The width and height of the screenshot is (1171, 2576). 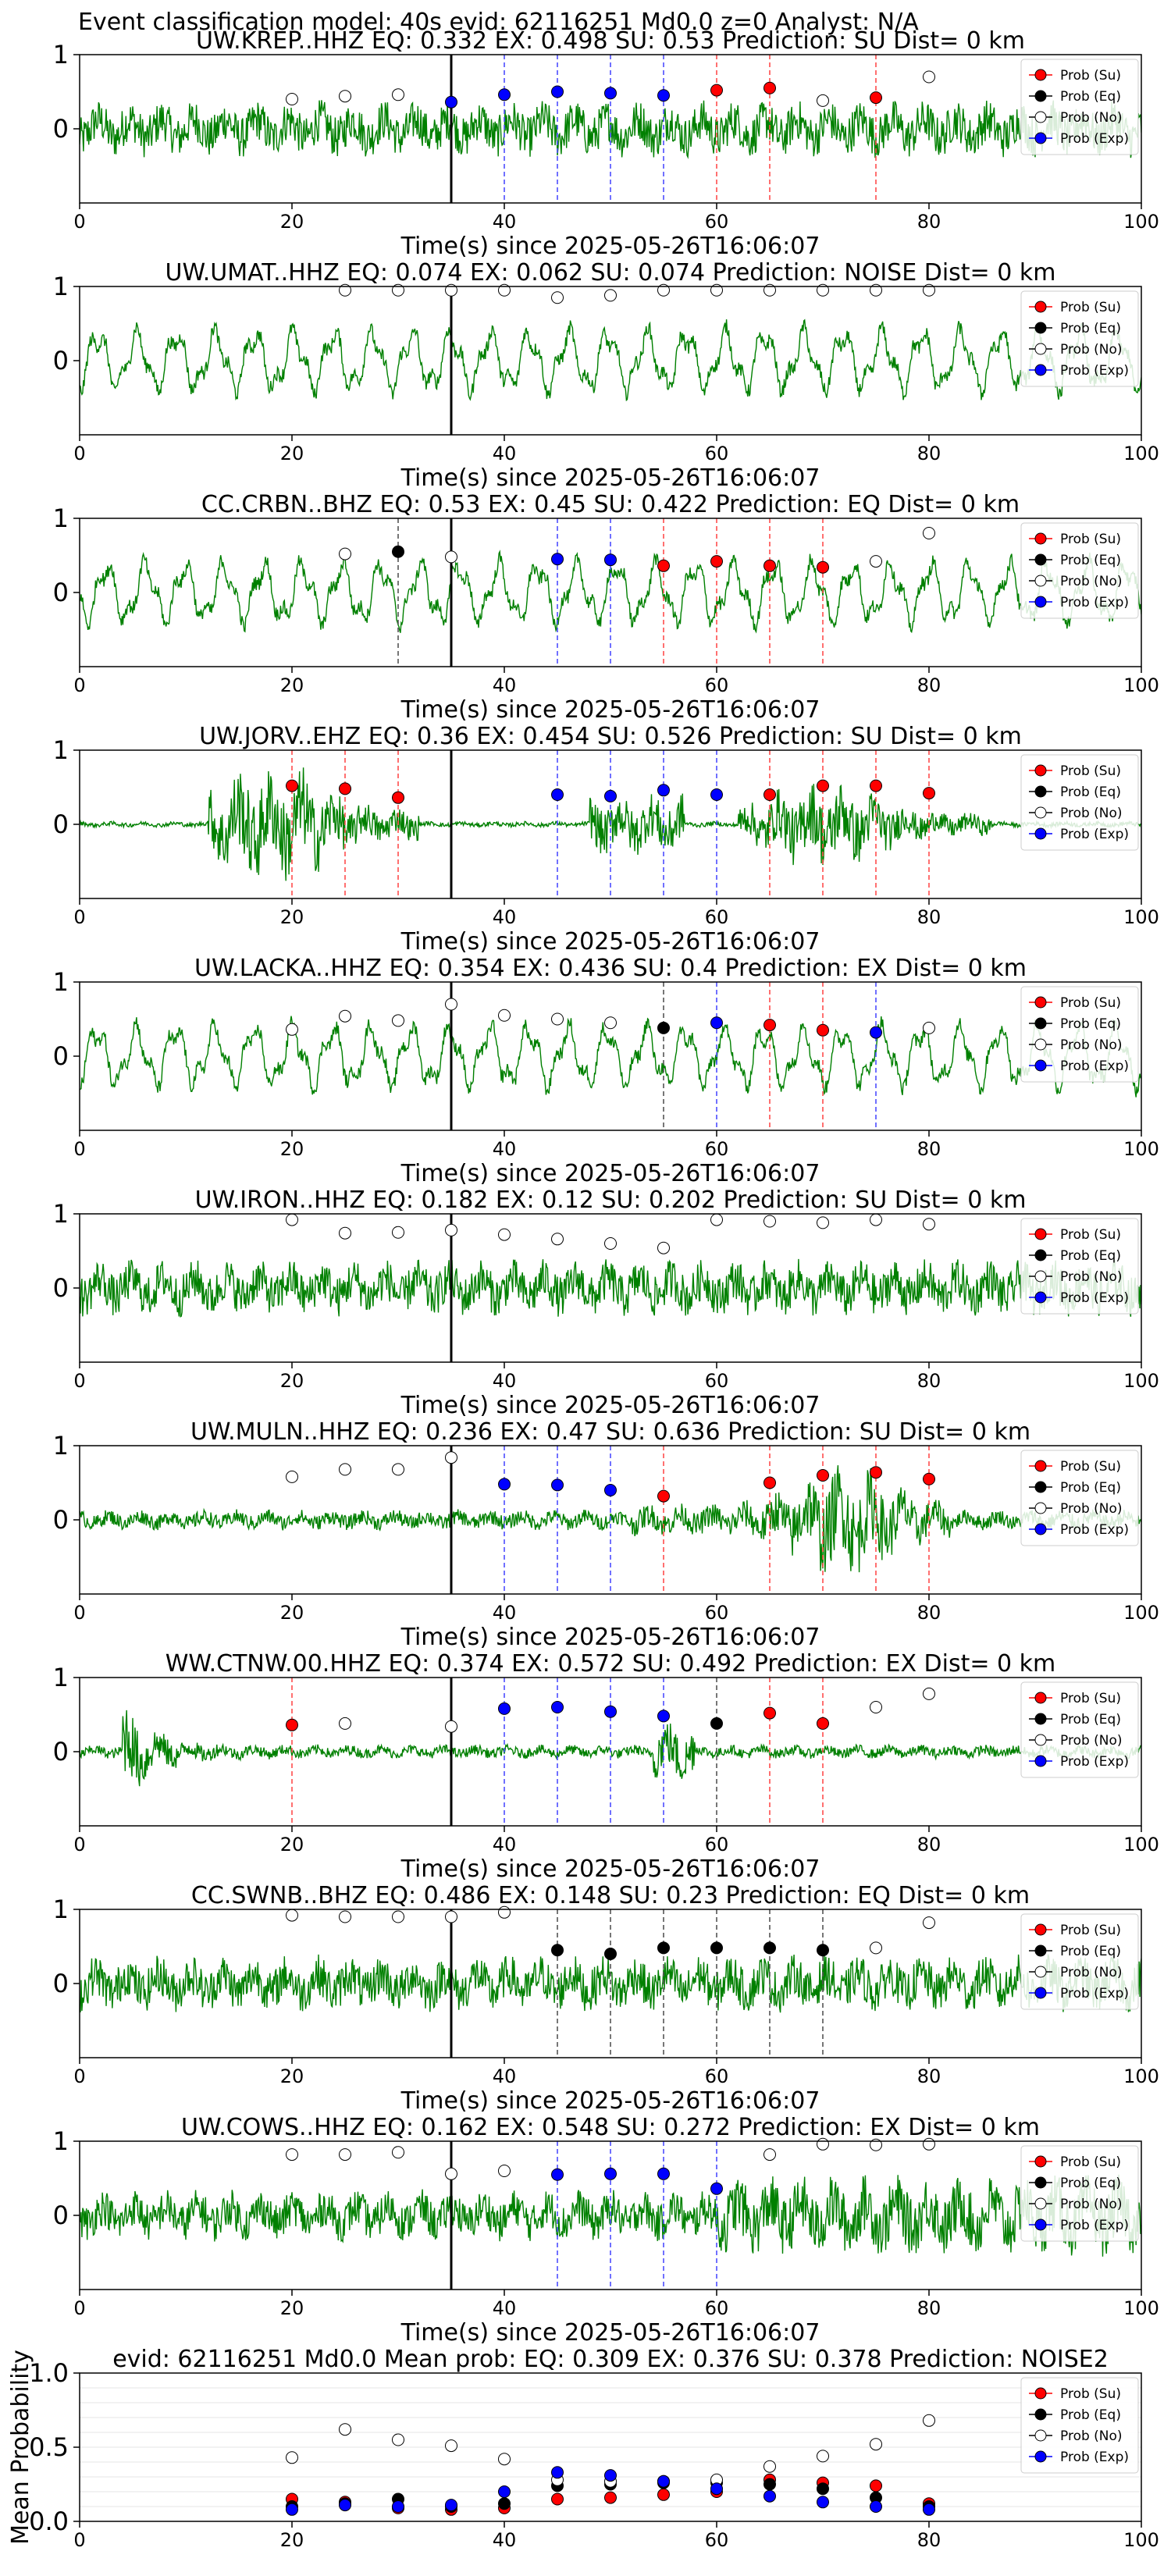 I want to click on legend-marker-no, so click(x=1040, y=1508).